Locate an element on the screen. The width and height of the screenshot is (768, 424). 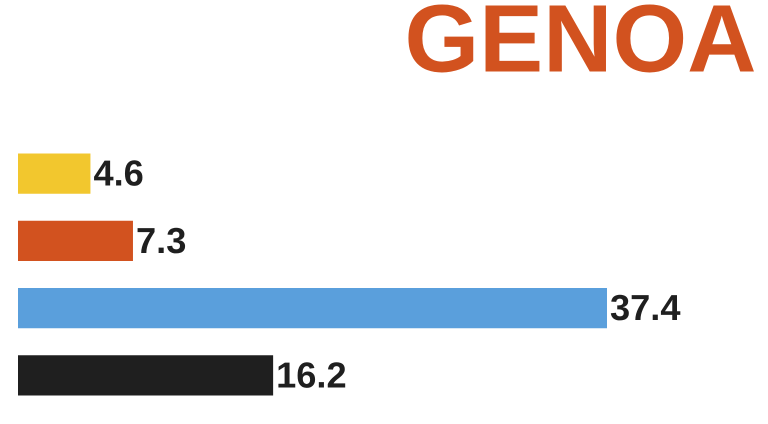
chart-title: GENOA is located at coordinates (580, 46).